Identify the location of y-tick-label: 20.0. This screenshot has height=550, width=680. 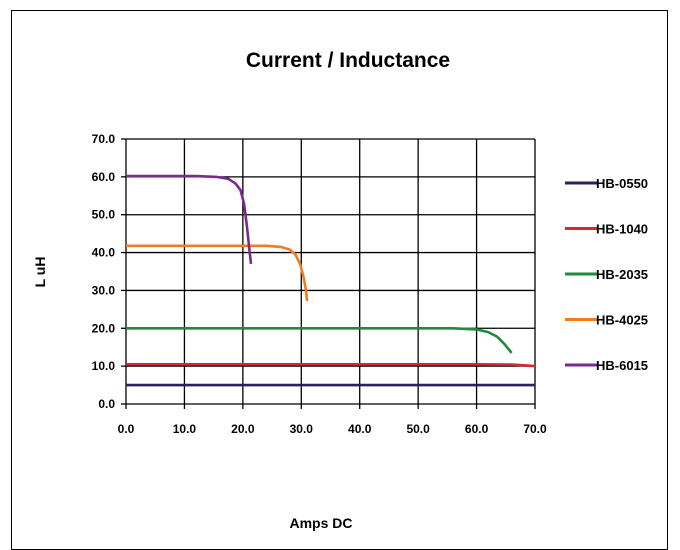
(104, 328).